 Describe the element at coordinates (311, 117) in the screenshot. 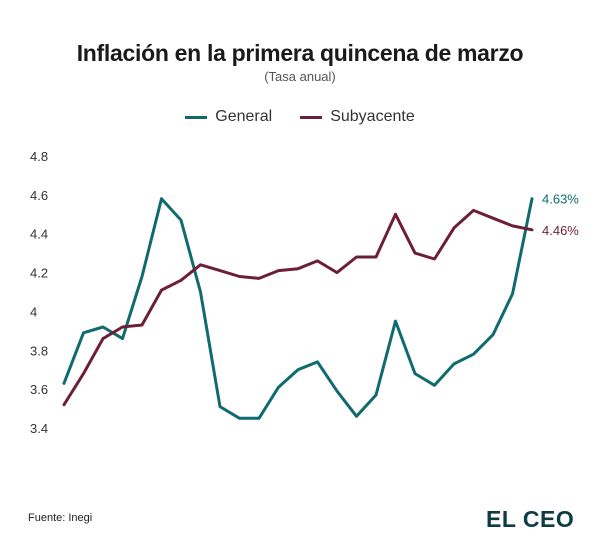

I see `legend-swatch-subyacente` at that location.